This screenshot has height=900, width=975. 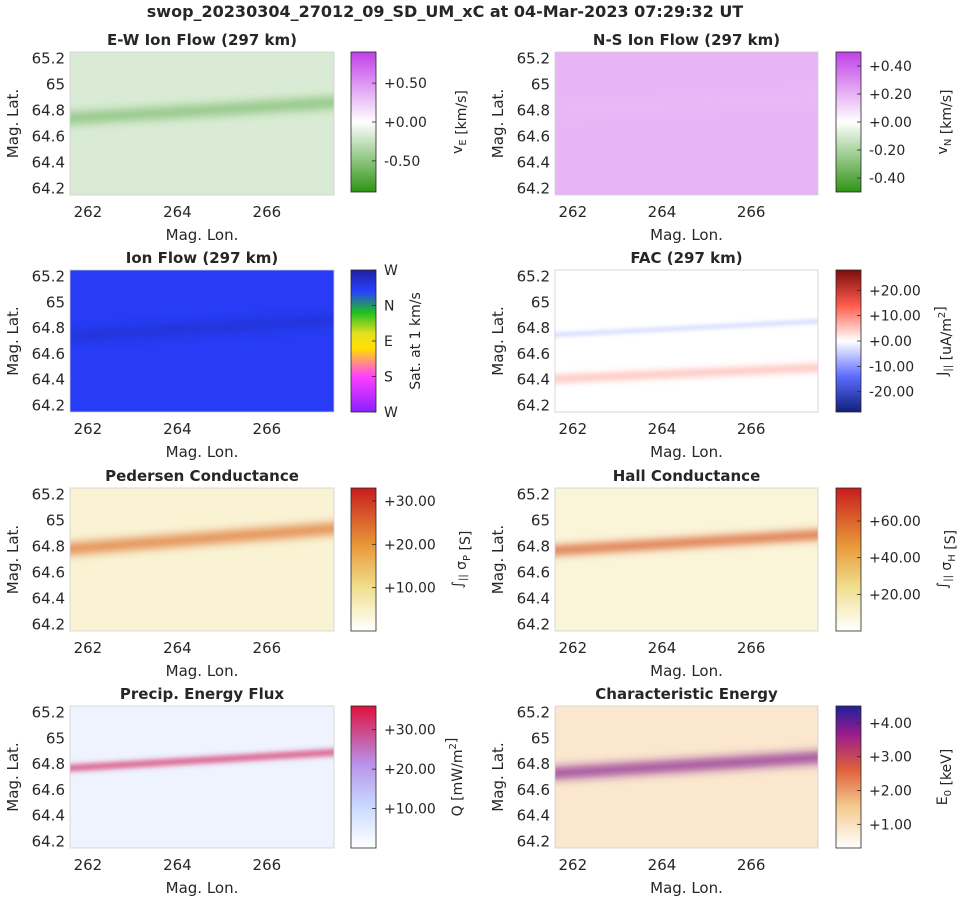 I want to click on panel-title: Pedersen Conductance, so click(x=202, y=476).